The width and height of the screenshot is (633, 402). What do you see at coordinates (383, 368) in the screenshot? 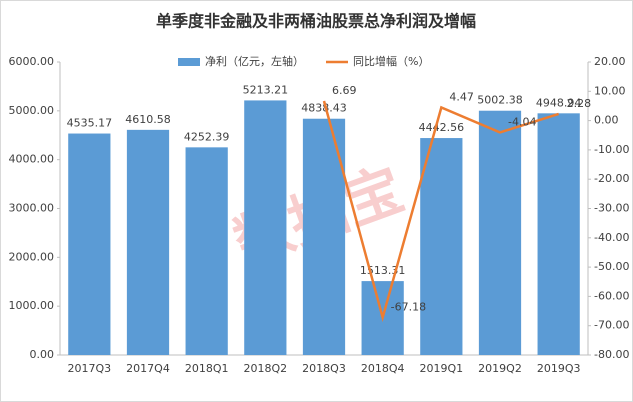
I see `x-tick-label: 2018Q4` at bounding box center [383, 368].